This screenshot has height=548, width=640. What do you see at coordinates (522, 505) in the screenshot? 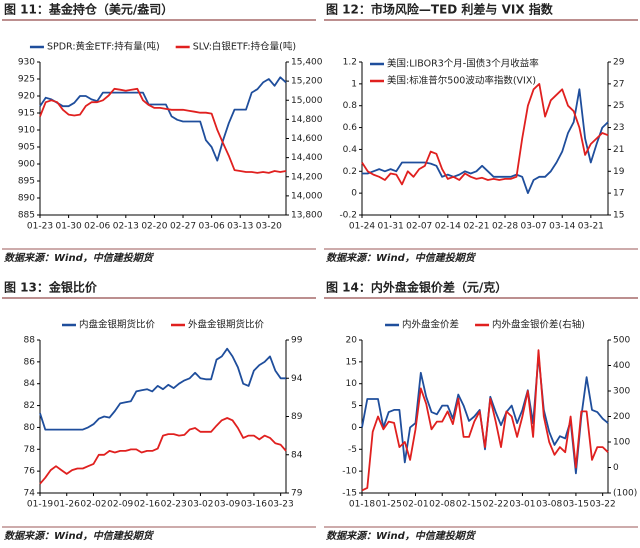
I see `x-tick-label: 03-01` at bounding box center [522, 505].